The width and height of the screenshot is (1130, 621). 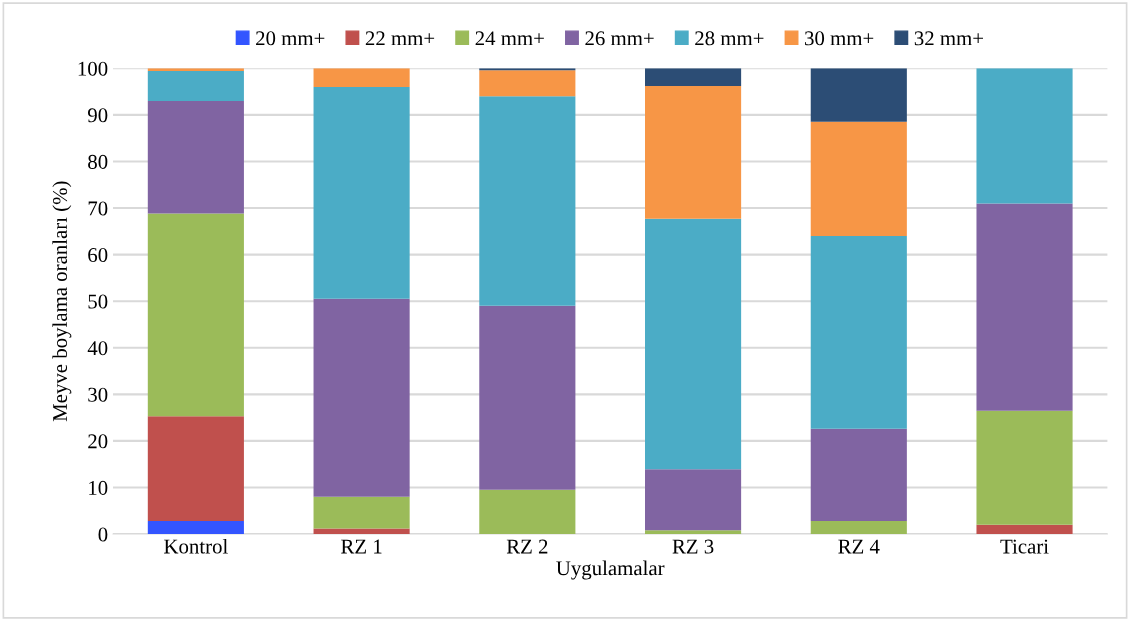 What do you see at coordinates (290, 38) in the screenshot?
I see `legend-label: 20 mm+` at bounding box center [290, 38].